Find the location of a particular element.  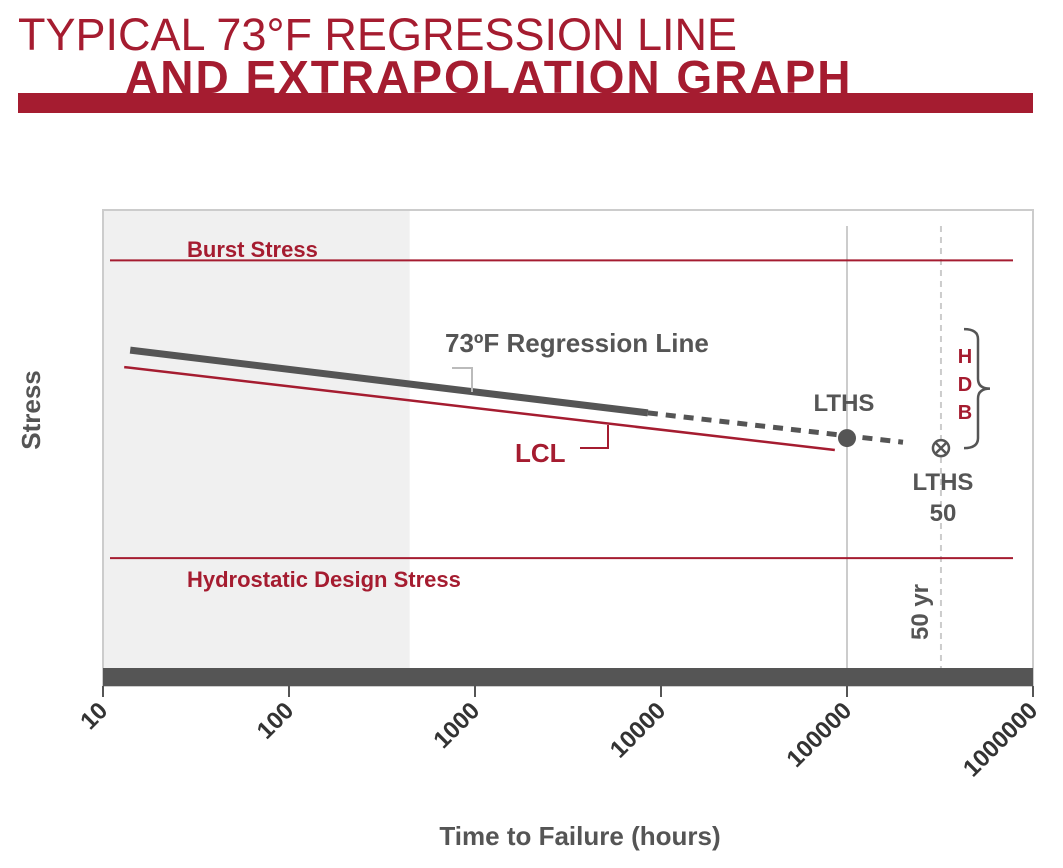

x-tick-label: 1000000 is located at coordinates (1000, 739).